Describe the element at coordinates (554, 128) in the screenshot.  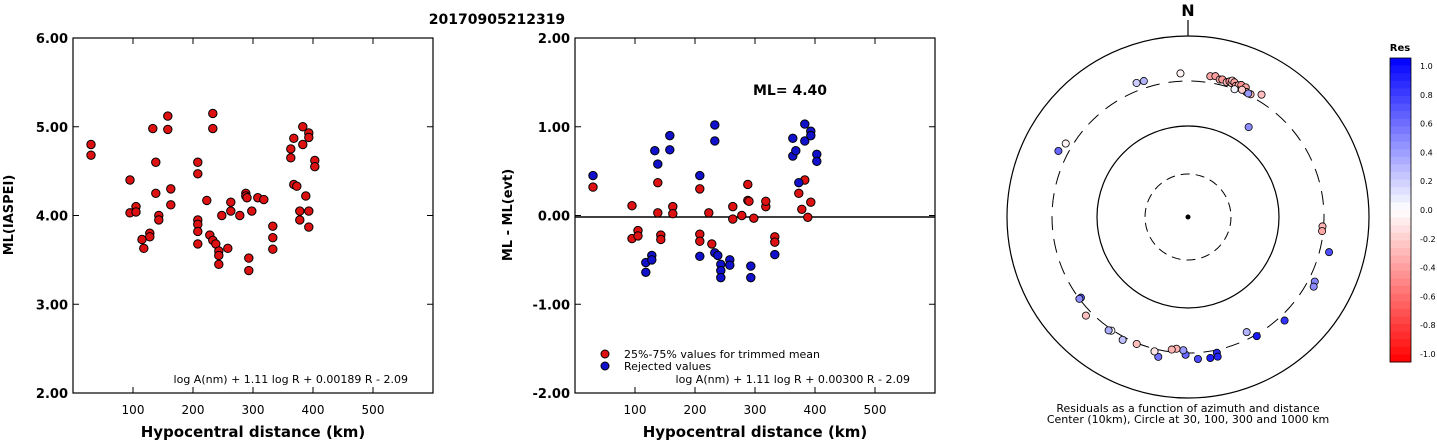
I see `y-tick-label: 1.00` at that location.